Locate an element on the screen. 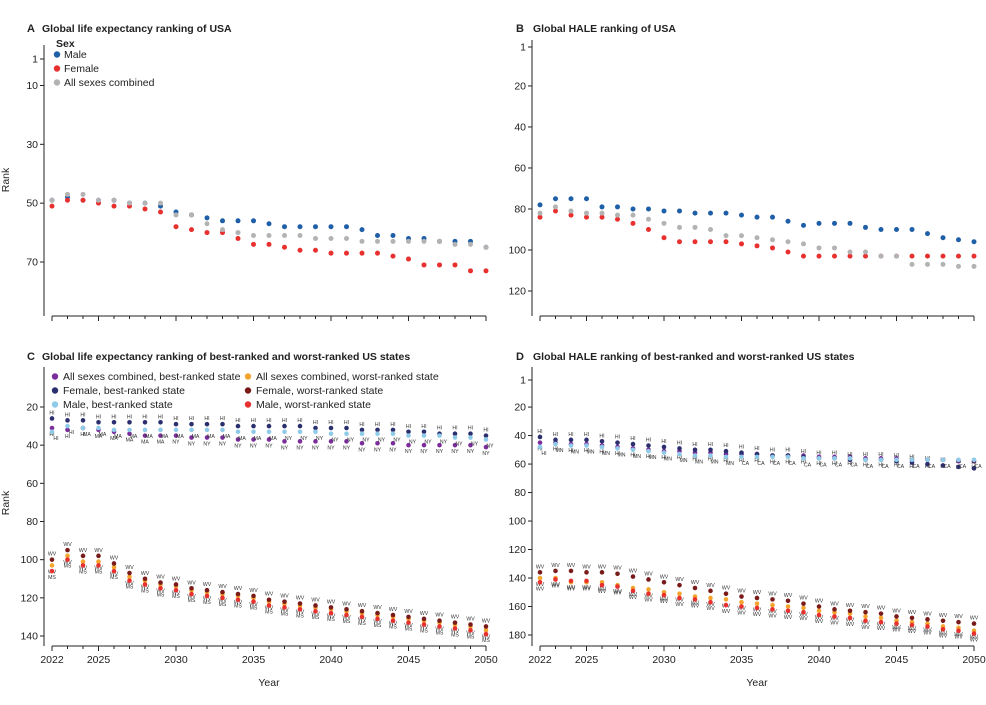  legend-title: Sex is located at coordinates (65, 44).